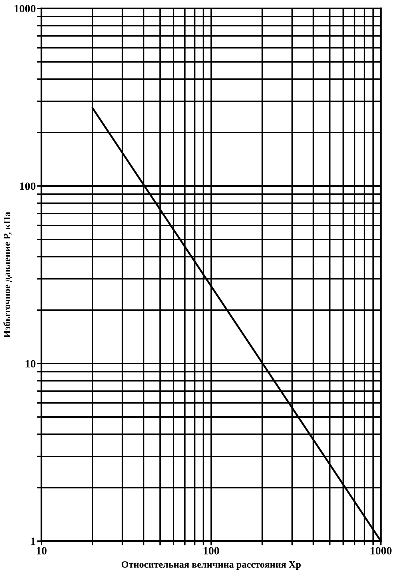  What do you see at coordinates (33, 542) in the screenshot?
I see `y-tick-label: 1` at bounding box center [33, 542].